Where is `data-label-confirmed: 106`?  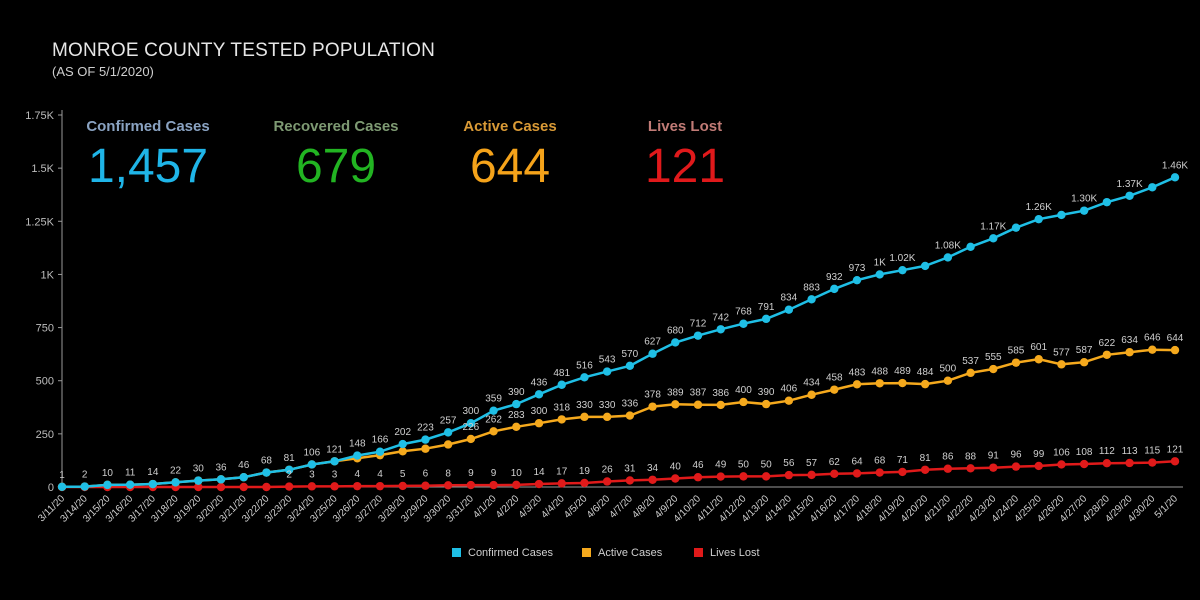 data-label-confirmed: 106 is located at coordinates (312, 452).